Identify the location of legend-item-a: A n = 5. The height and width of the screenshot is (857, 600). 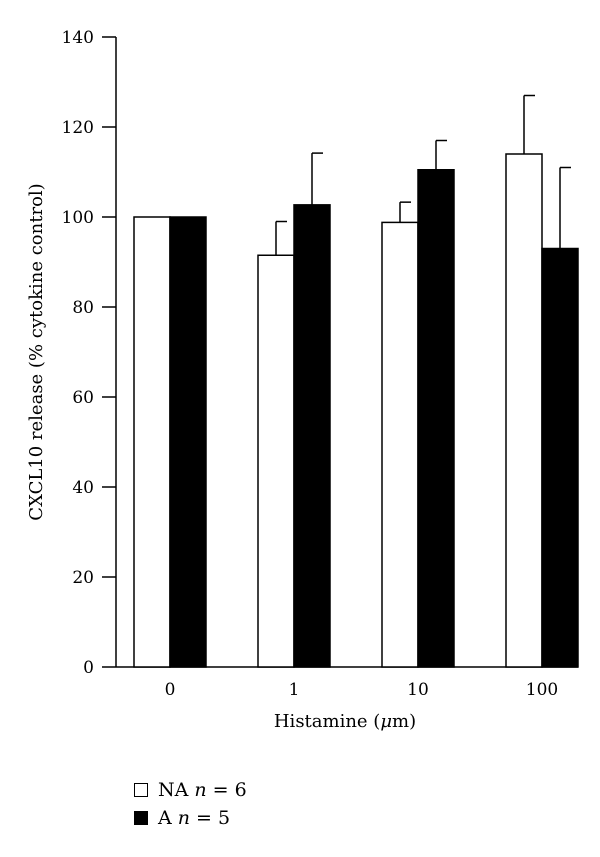
(190, 818).